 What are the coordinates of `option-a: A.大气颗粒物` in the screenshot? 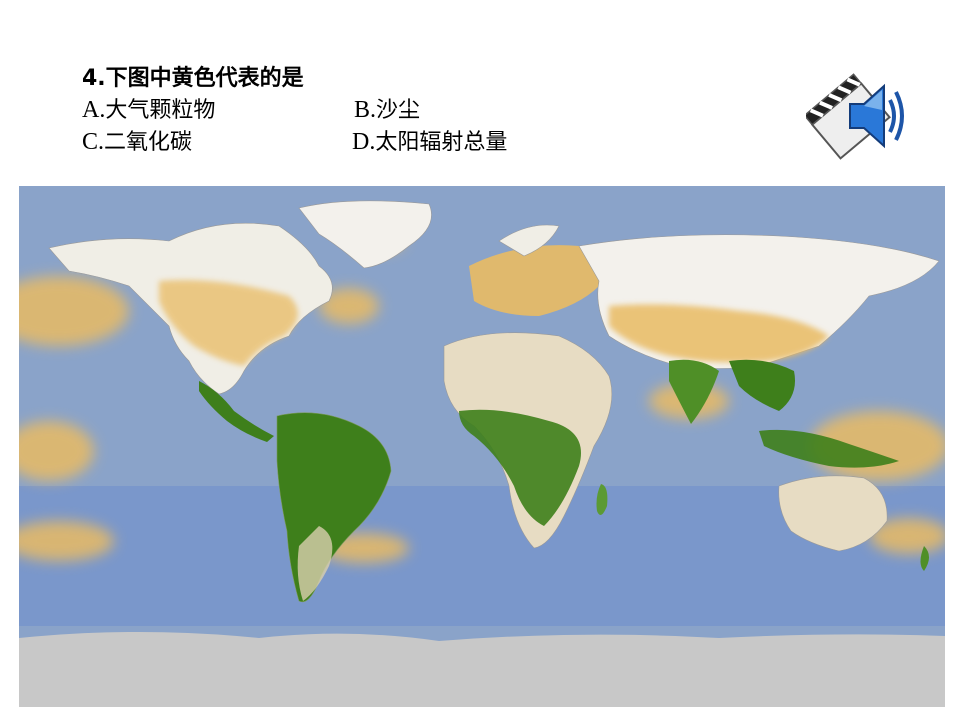 It's located at (148, 110).